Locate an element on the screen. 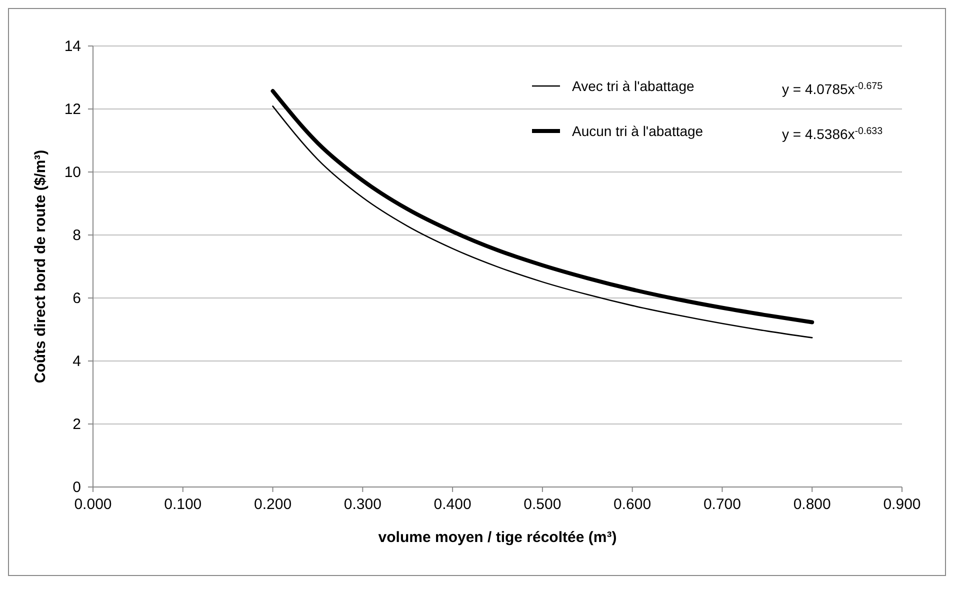  x-tick-label: 0.700 is located at coordinates (722, 504).